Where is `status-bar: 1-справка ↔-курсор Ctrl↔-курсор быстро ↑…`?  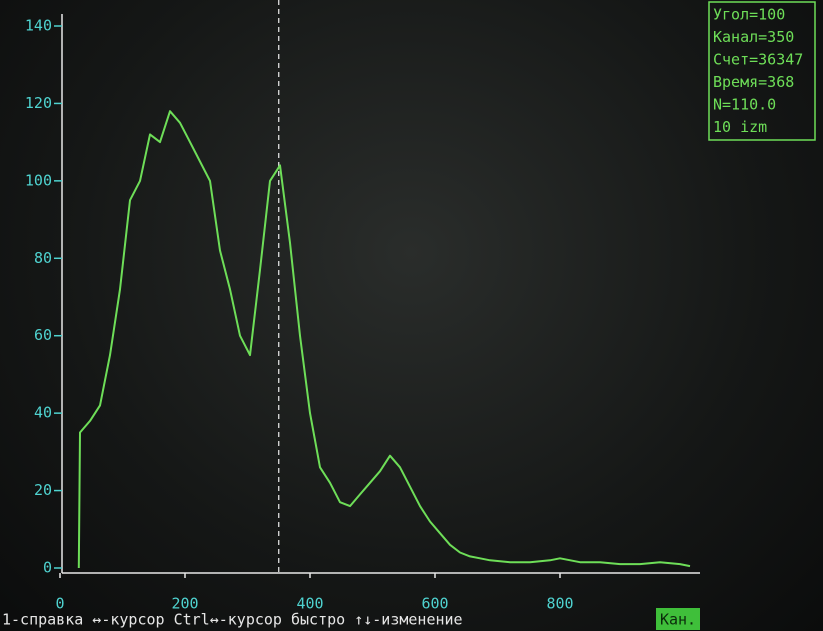 status-bar: 1-справка ↔-курсор Ctrl↔-курсор быстро ↑… is located at coordinates (232, 620).